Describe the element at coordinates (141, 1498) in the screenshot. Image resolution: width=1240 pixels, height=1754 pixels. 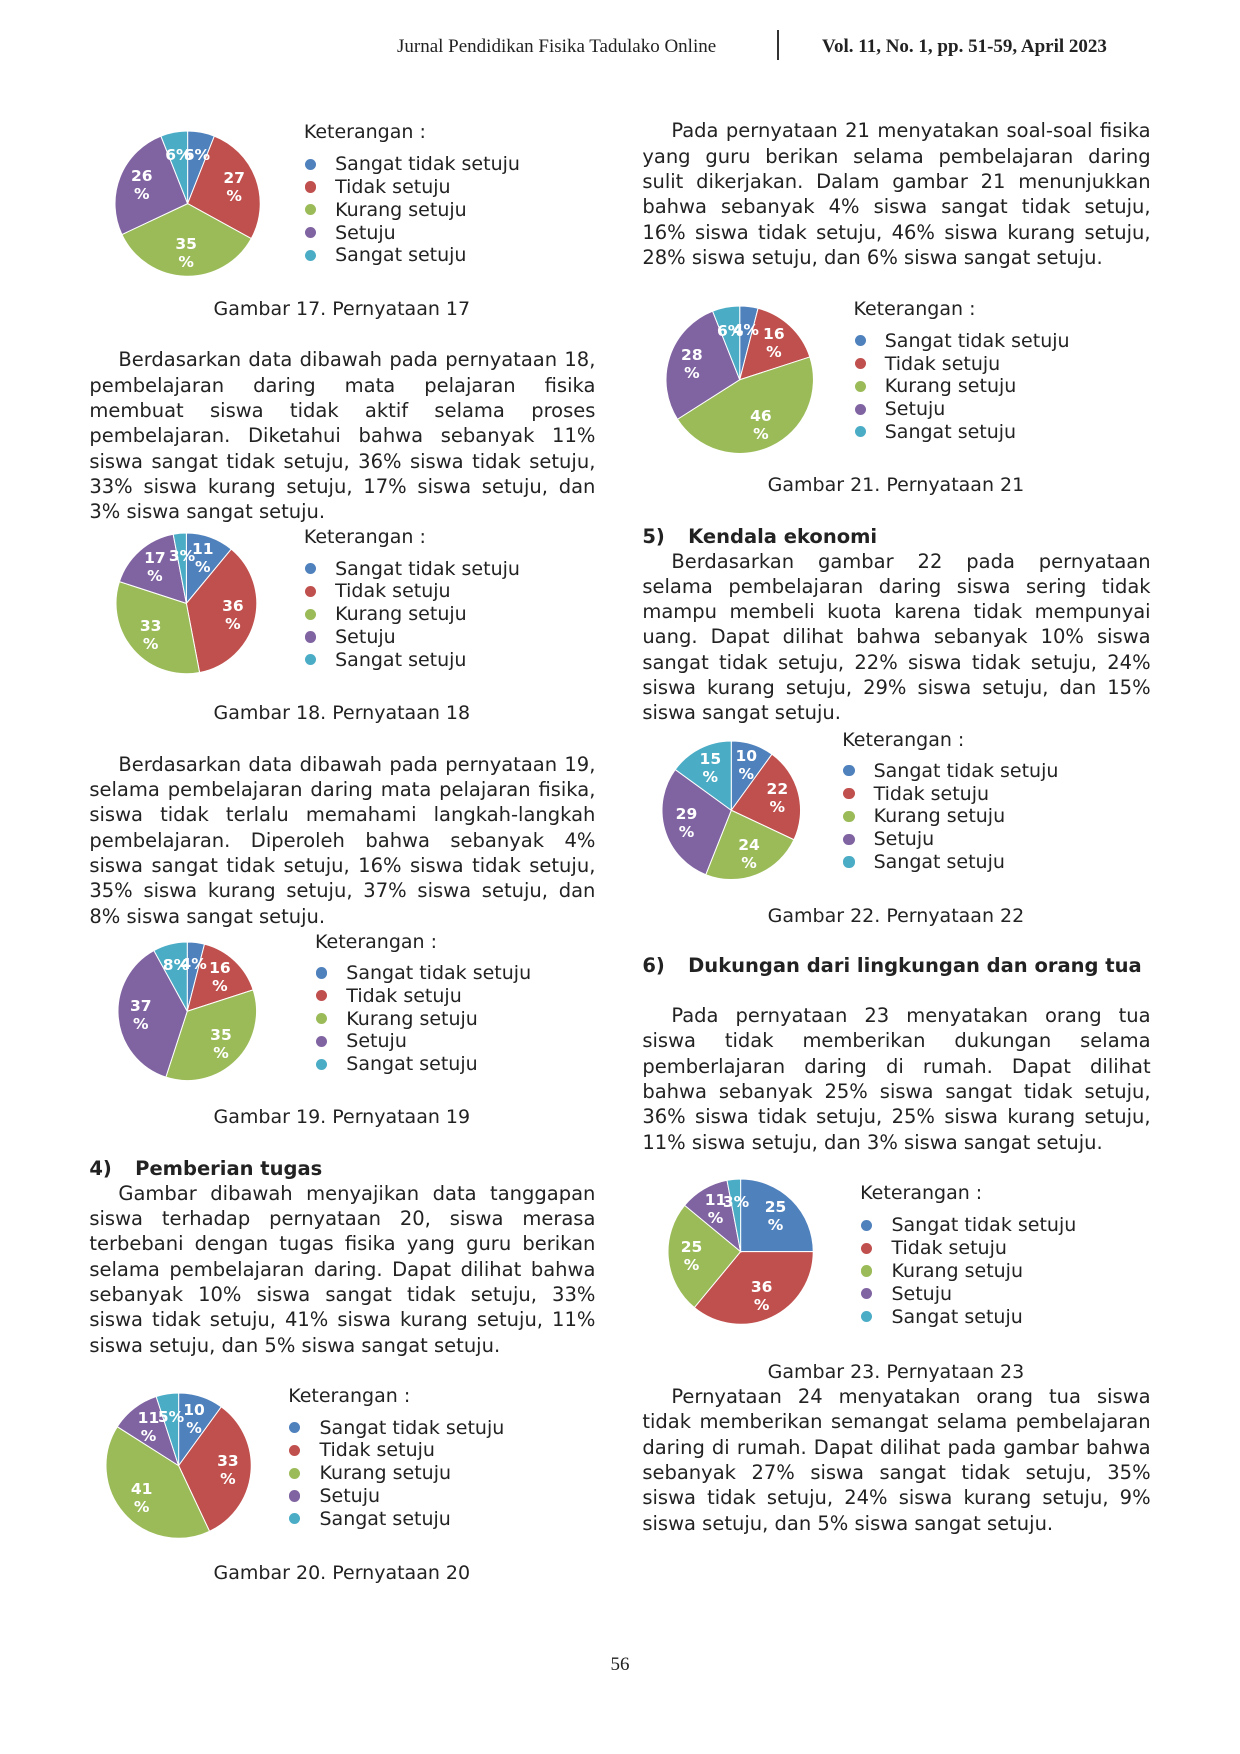
I see `slice-label: 41 %` at that location.